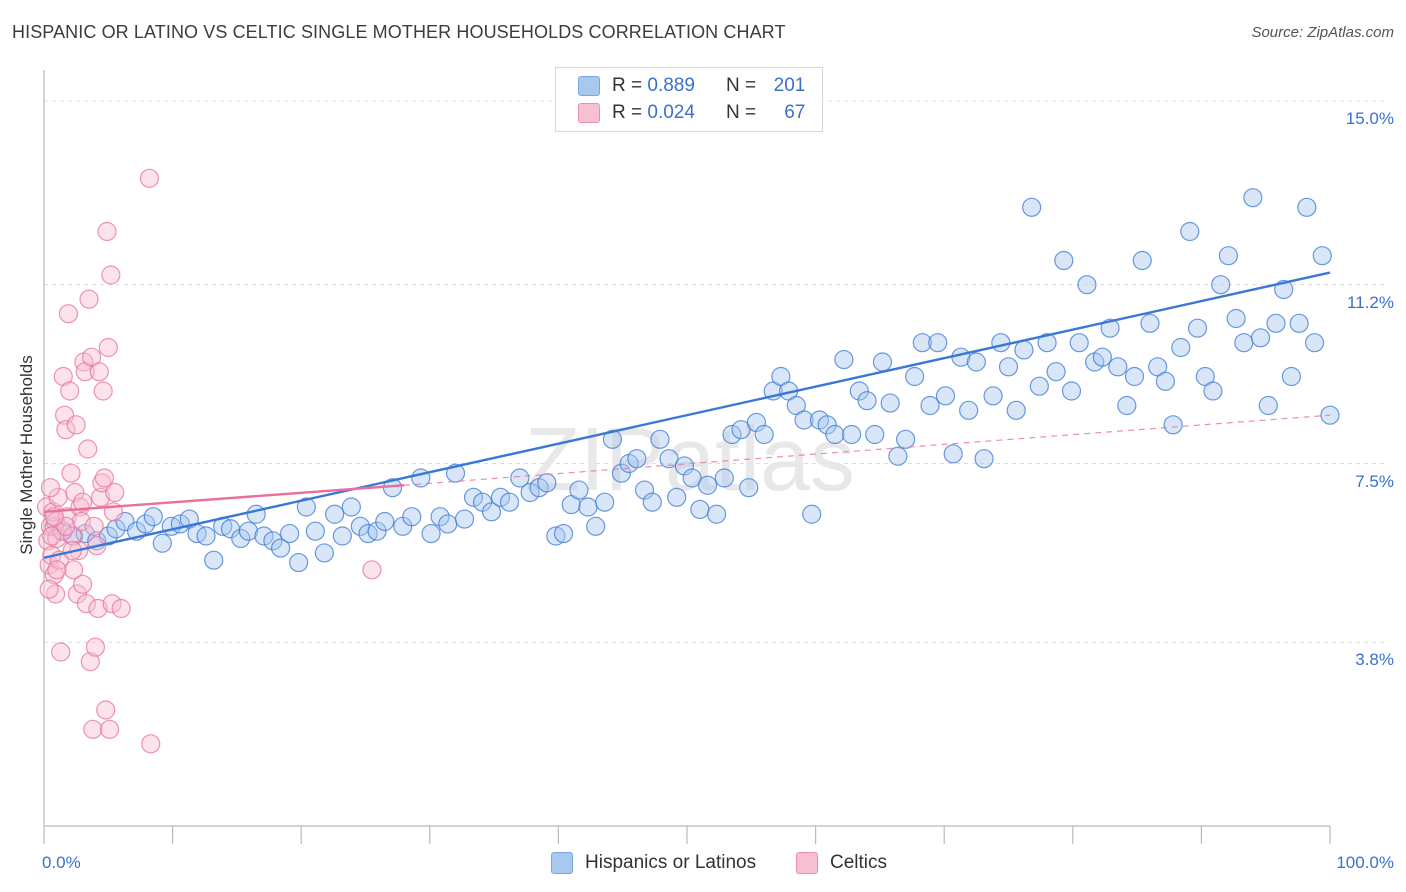  I want to click on legend-row-celtics: R = 0.024 N = 67, so click(691, 113).